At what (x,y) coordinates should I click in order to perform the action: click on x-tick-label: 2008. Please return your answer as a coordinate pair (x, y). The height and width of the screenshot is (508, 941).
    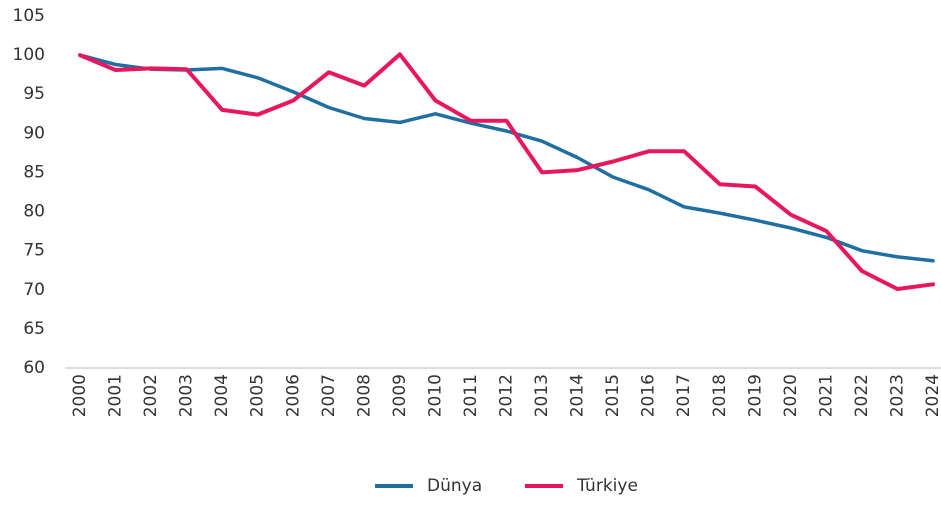
    Looking at the image, I should click on (364, 395).